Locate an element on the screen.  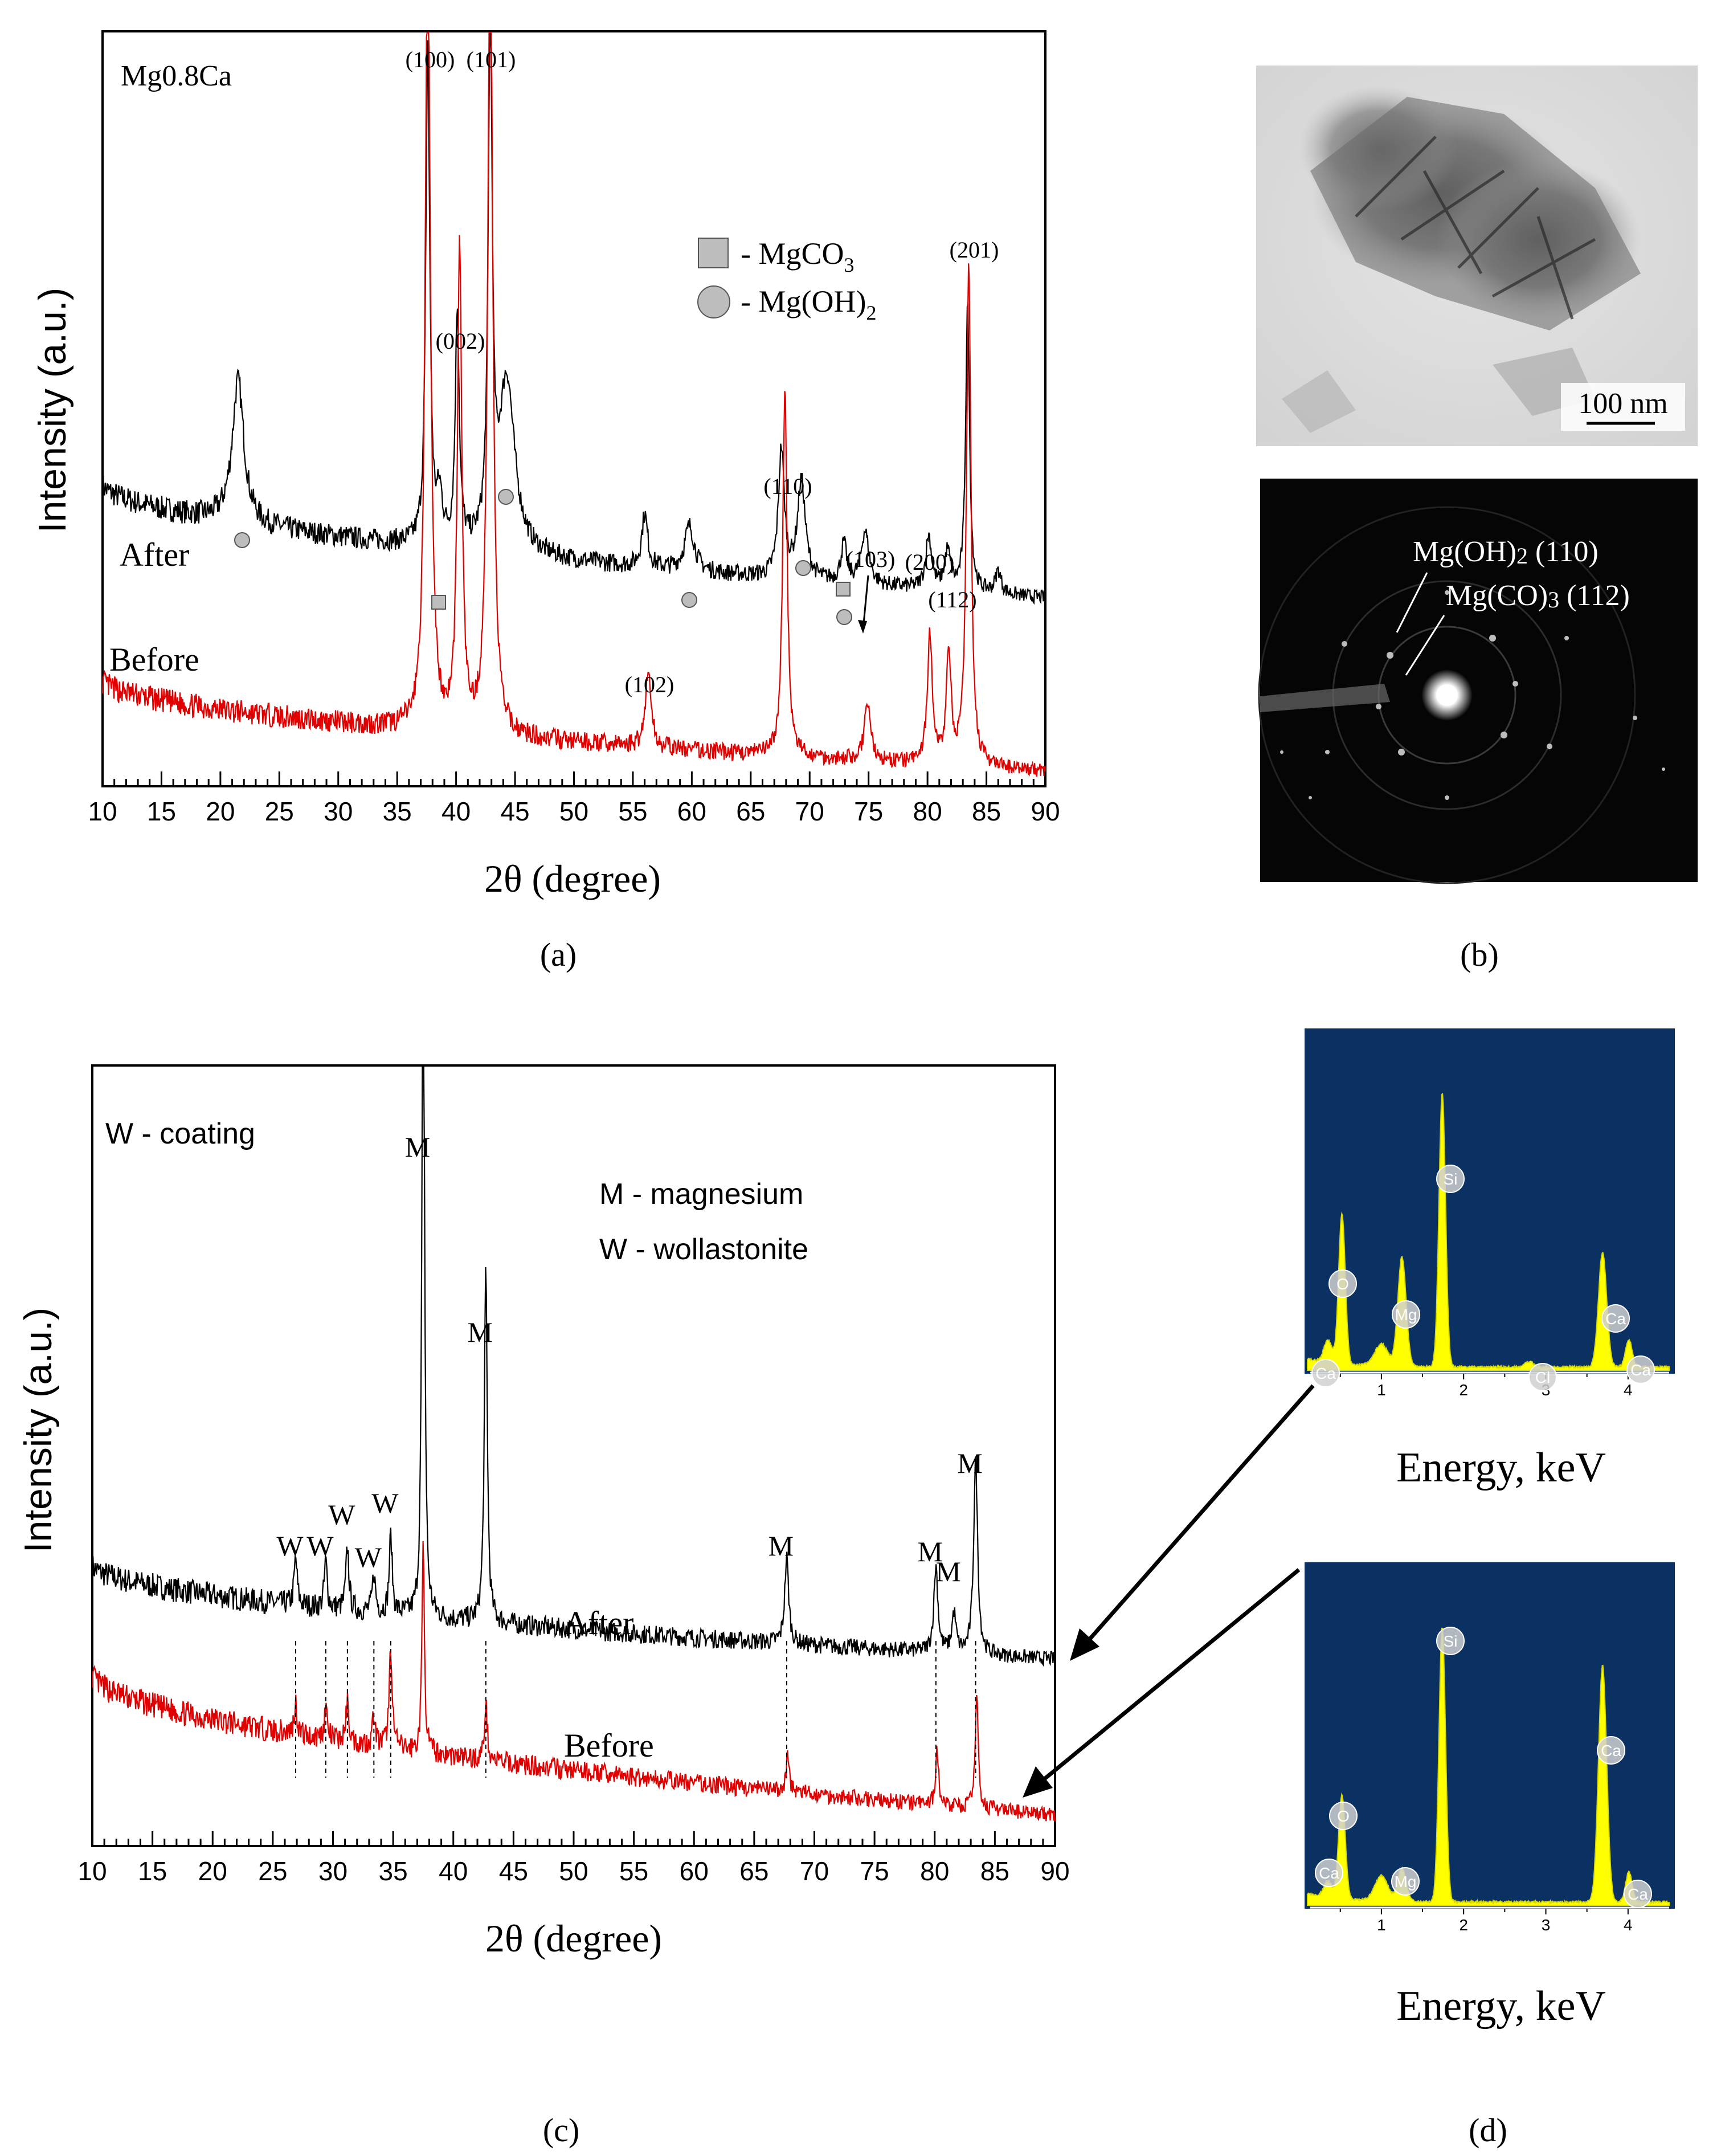
scale-bar-label: 100 nm is located at coordinates (1622, 403).